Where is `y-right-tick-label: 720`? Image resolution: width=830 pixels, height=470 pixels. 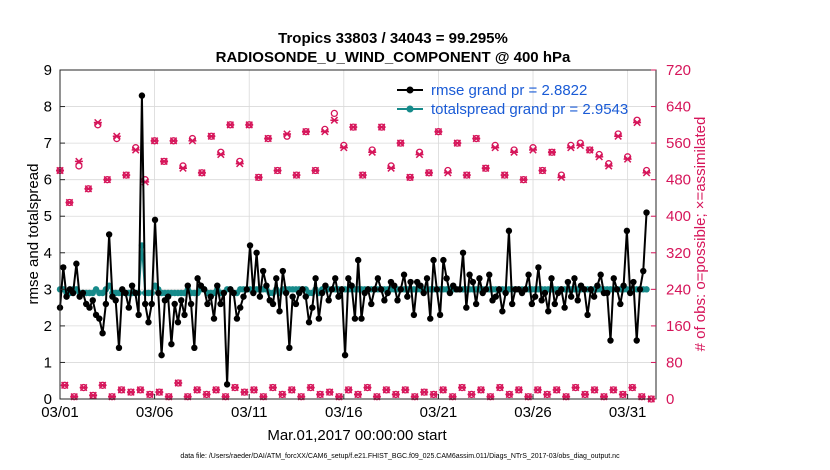
y-right-tick-label: 720 is located at coordinates (678, 70).